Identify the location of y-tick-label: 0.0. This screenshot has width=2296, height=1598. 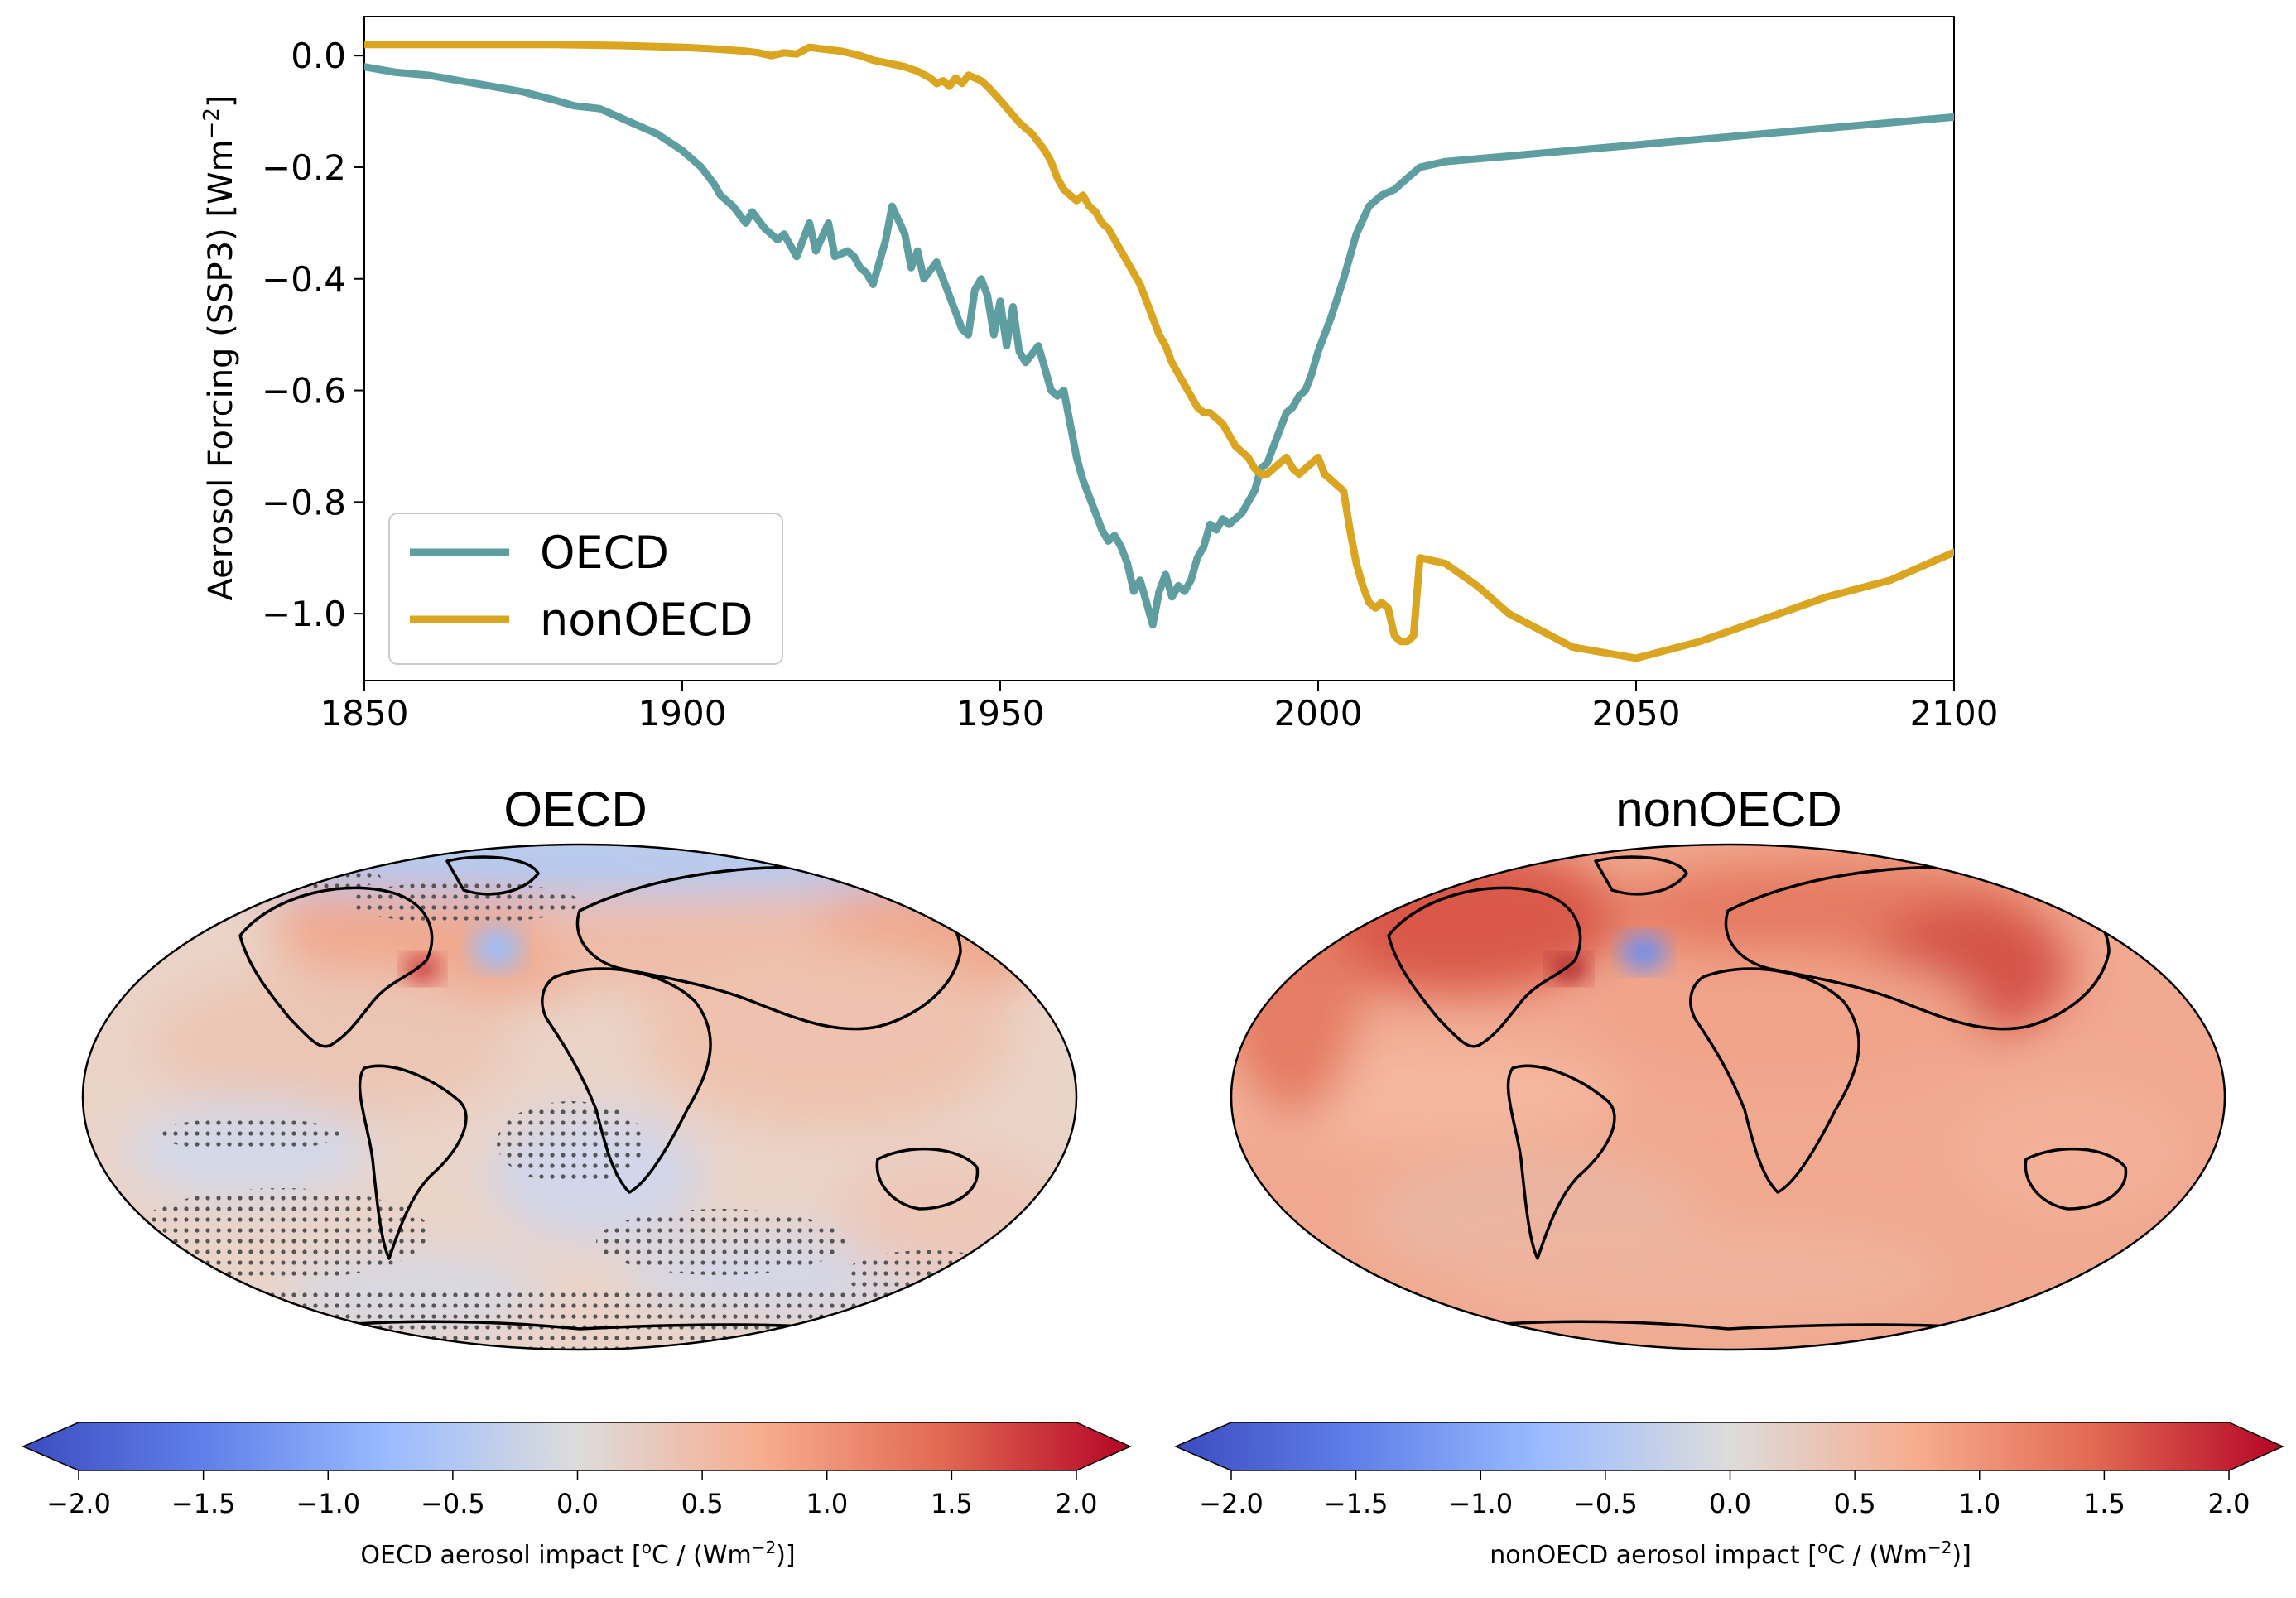
(318, 56).